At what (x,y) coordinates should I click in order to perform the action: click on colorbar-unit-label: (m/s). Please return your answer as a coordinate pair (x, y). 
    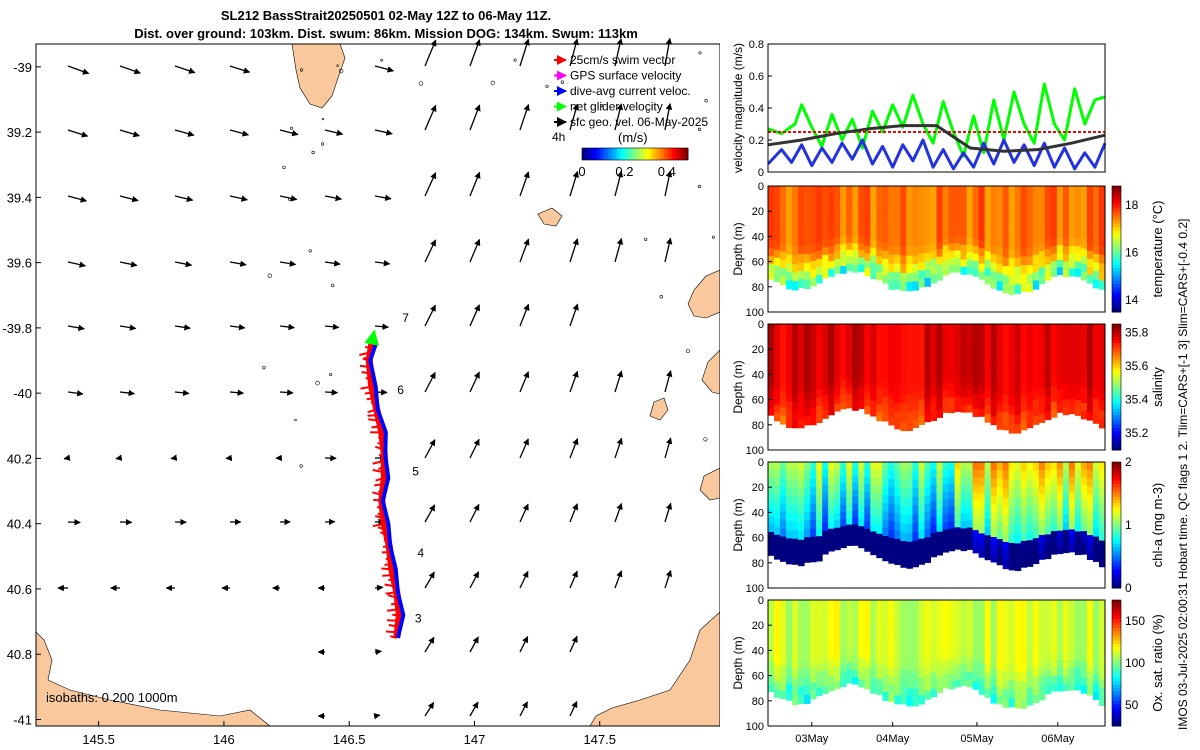
    Looking at the image, I should click on (633, 137).